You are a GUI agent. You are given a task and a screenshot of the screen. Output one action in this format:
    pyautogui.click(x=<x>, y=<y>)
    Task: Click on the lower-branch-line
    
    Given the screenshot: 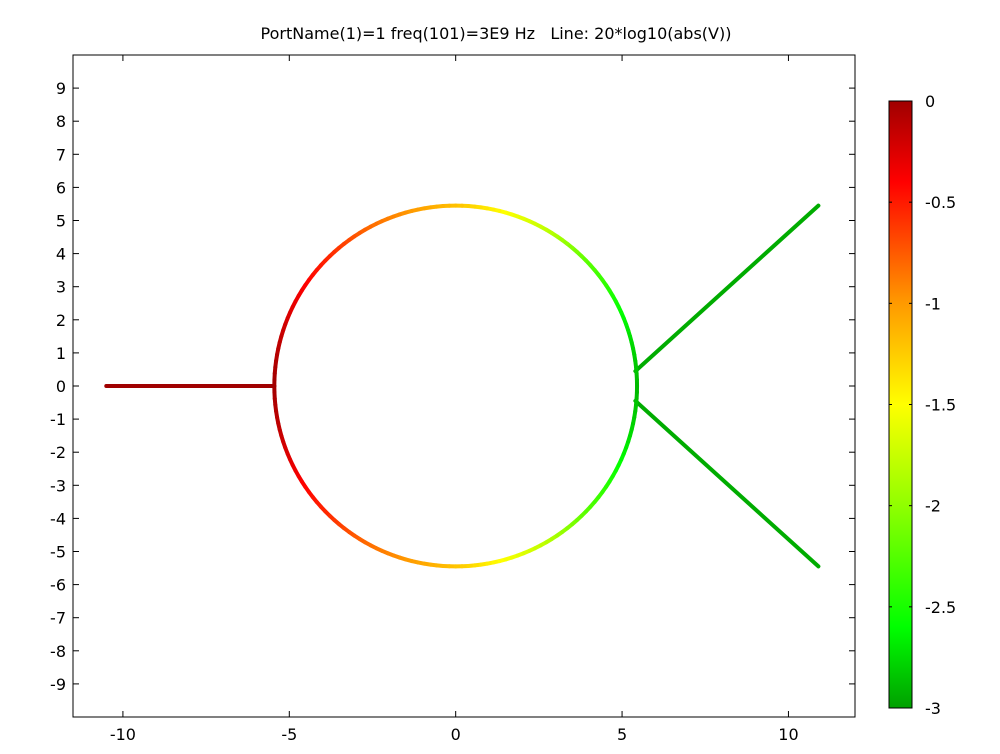 What is the action you would take?
    pyautogui.click(x=726, y=484)
    